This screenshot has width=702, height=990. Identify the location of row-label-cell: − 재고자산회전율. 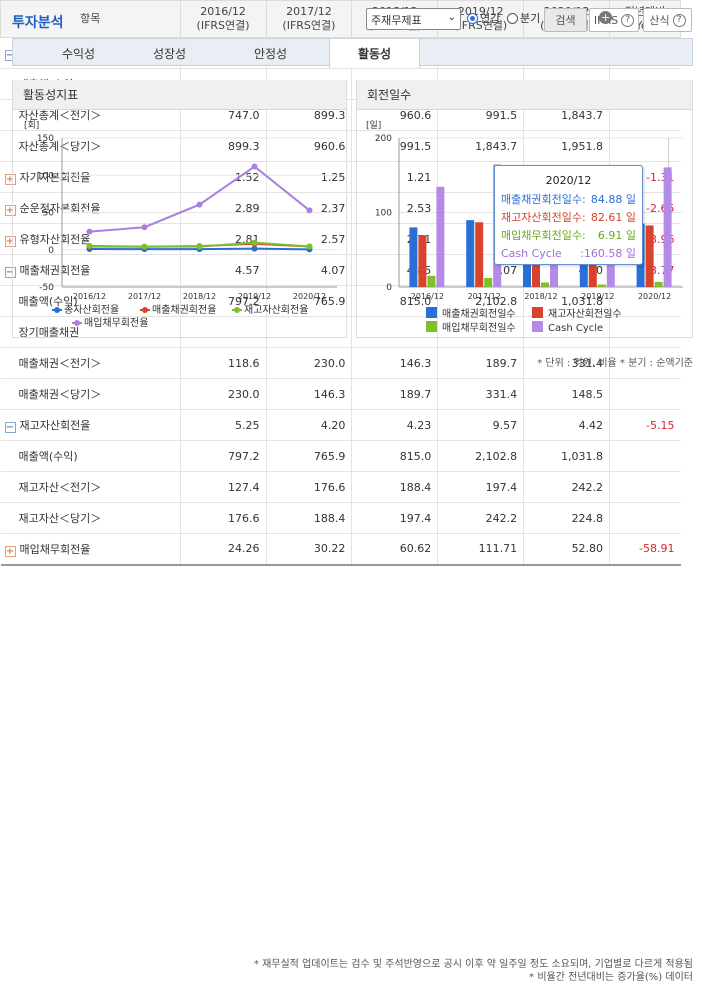
(90, 425).